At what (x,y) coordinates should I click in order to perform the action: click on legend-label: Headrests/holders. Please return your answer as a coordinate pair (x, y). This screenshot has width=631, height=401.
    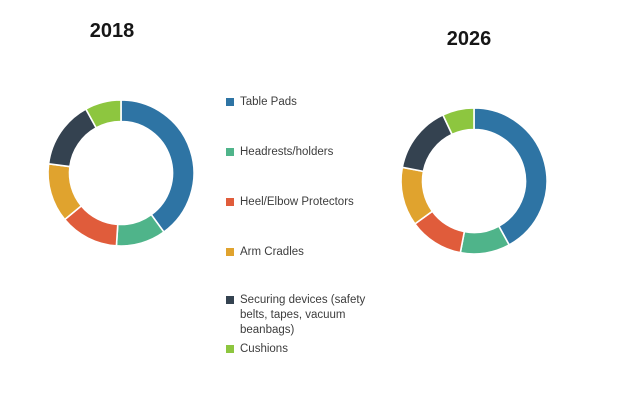
    Looking at the image, I should click on (287, 152).